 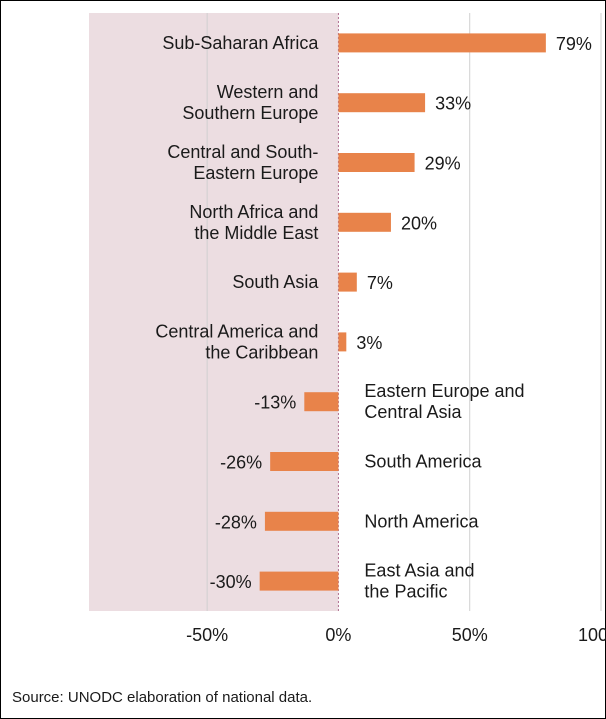 I want to click on category-label-line: Southern Europe, so click(x=250, y=113).